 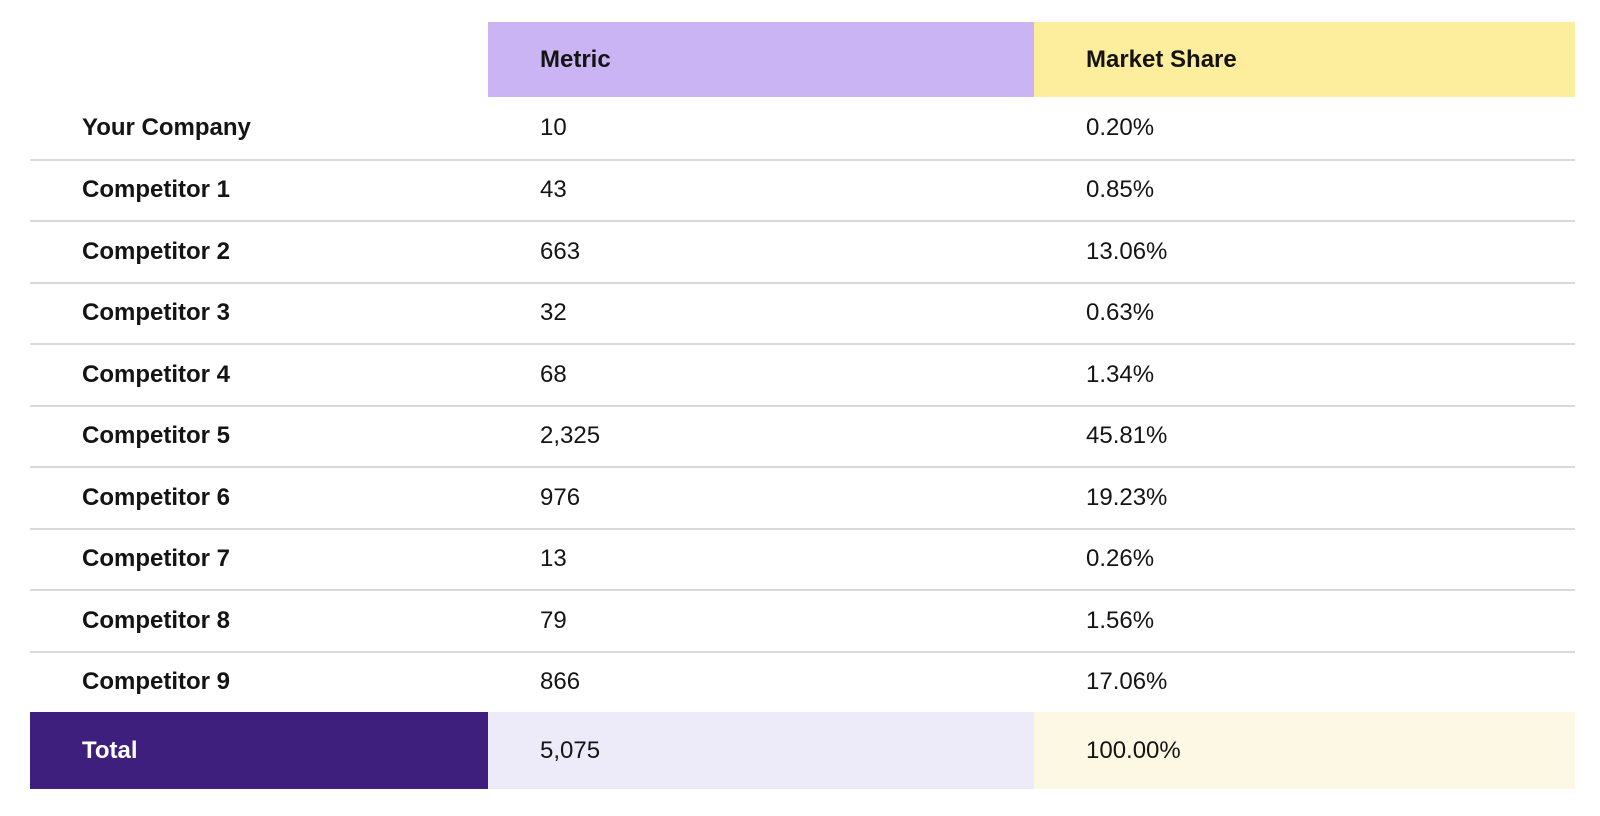 What do you see at coordinates (1120, 313) in the screenshot?
I see `market-share-value: 0.63%` at bounding box center [1120, 313].